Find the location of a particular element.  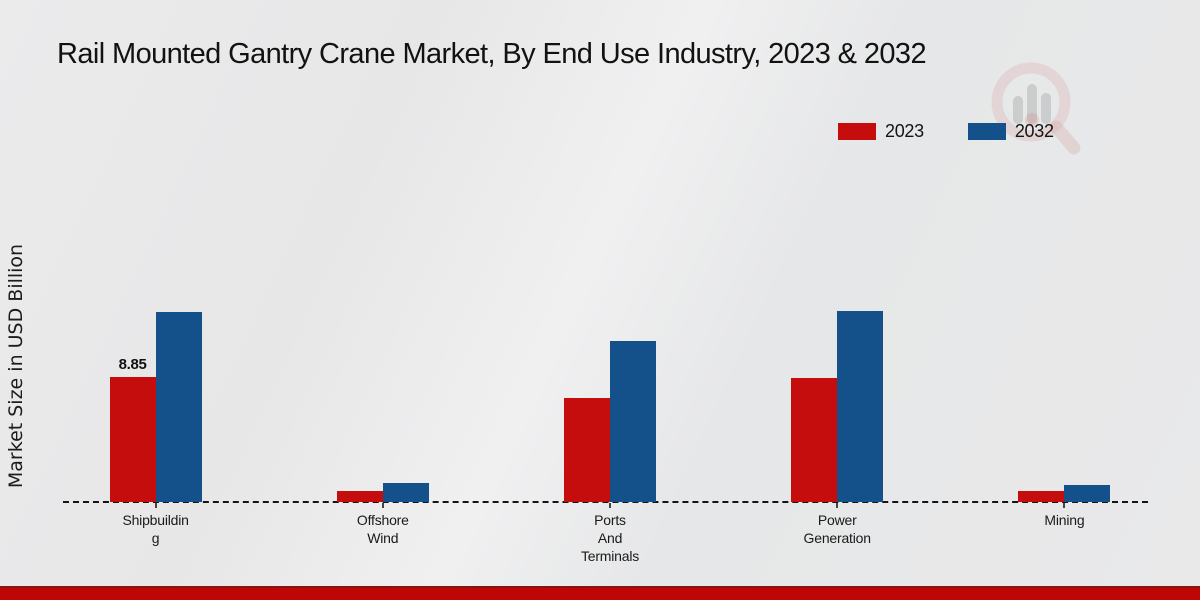

legend: 2023 2032 is located at coordinates (946, 131).